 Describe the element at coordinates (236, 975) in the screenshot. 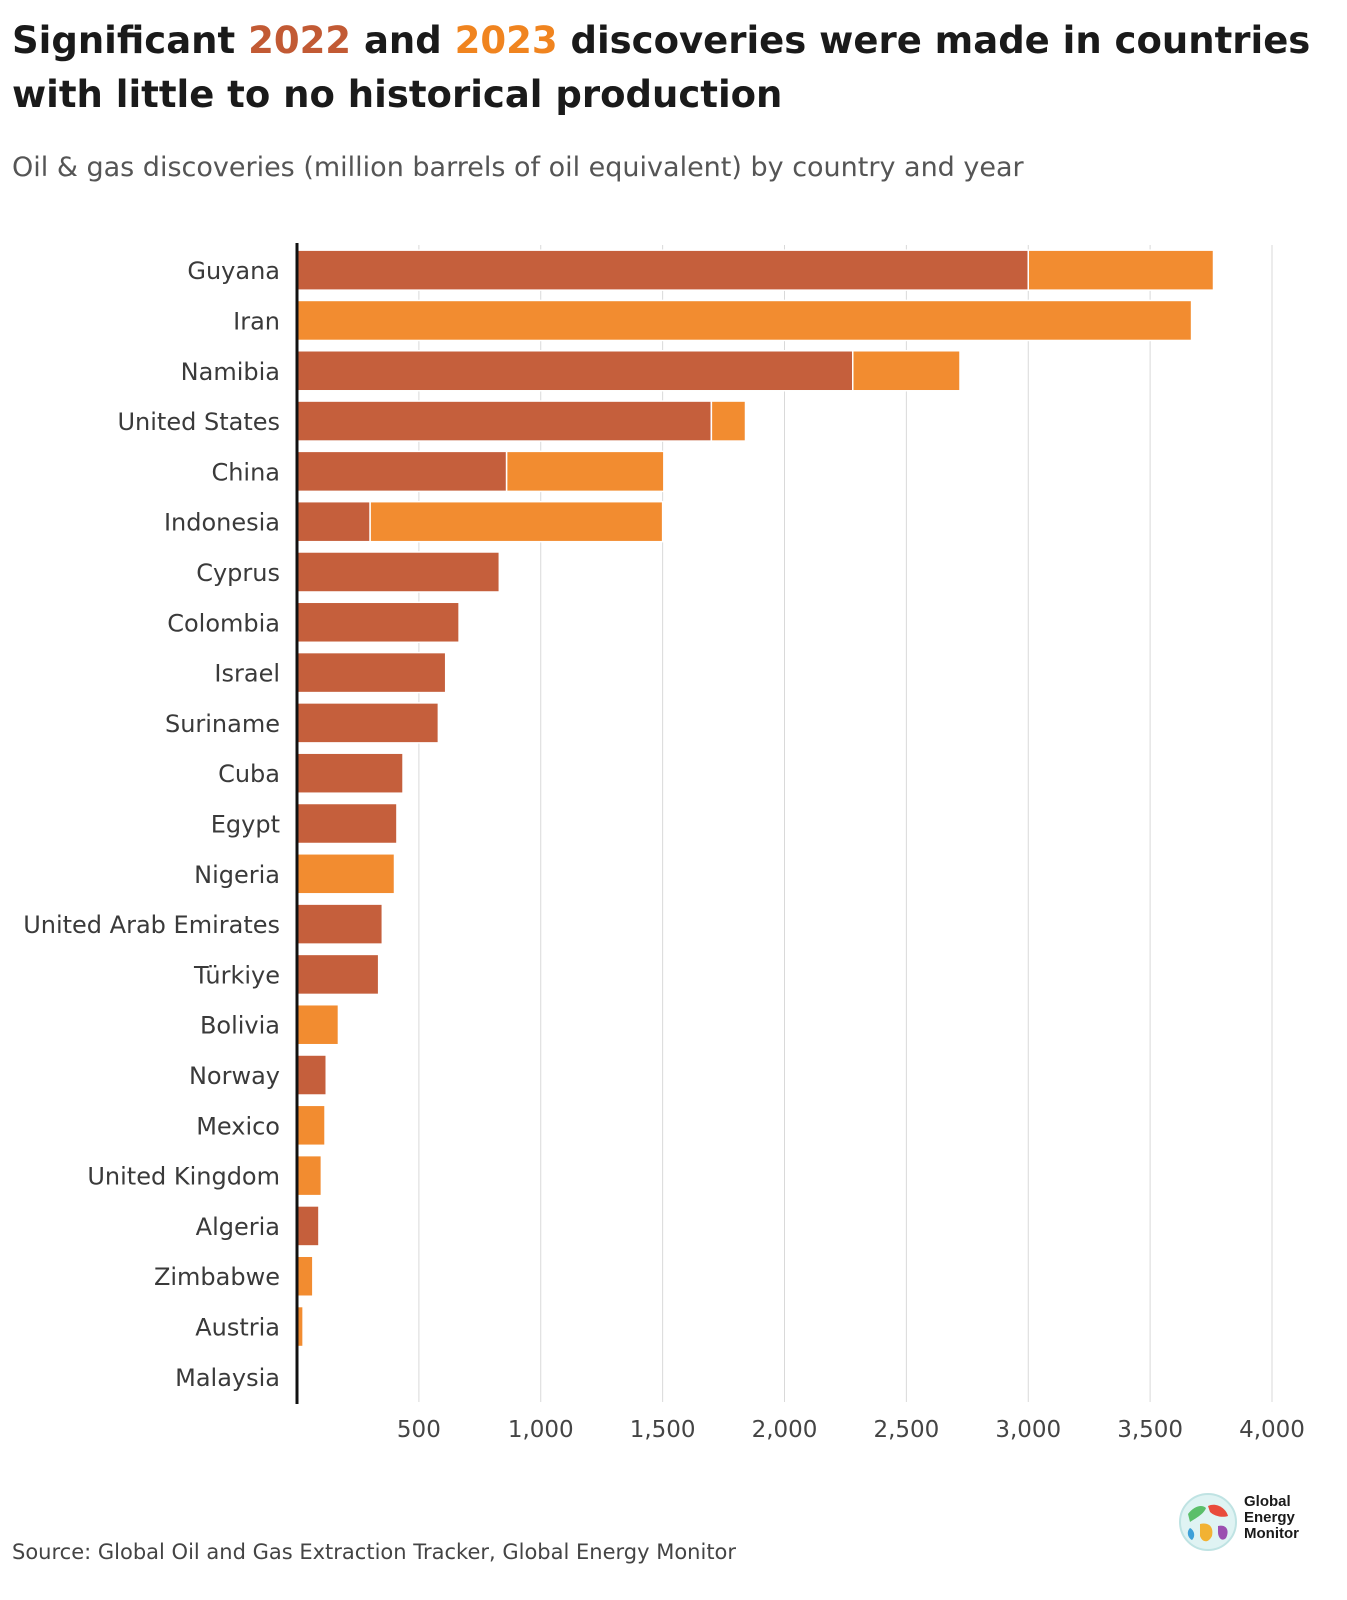

I see `category-label: Türkiye` at that location.